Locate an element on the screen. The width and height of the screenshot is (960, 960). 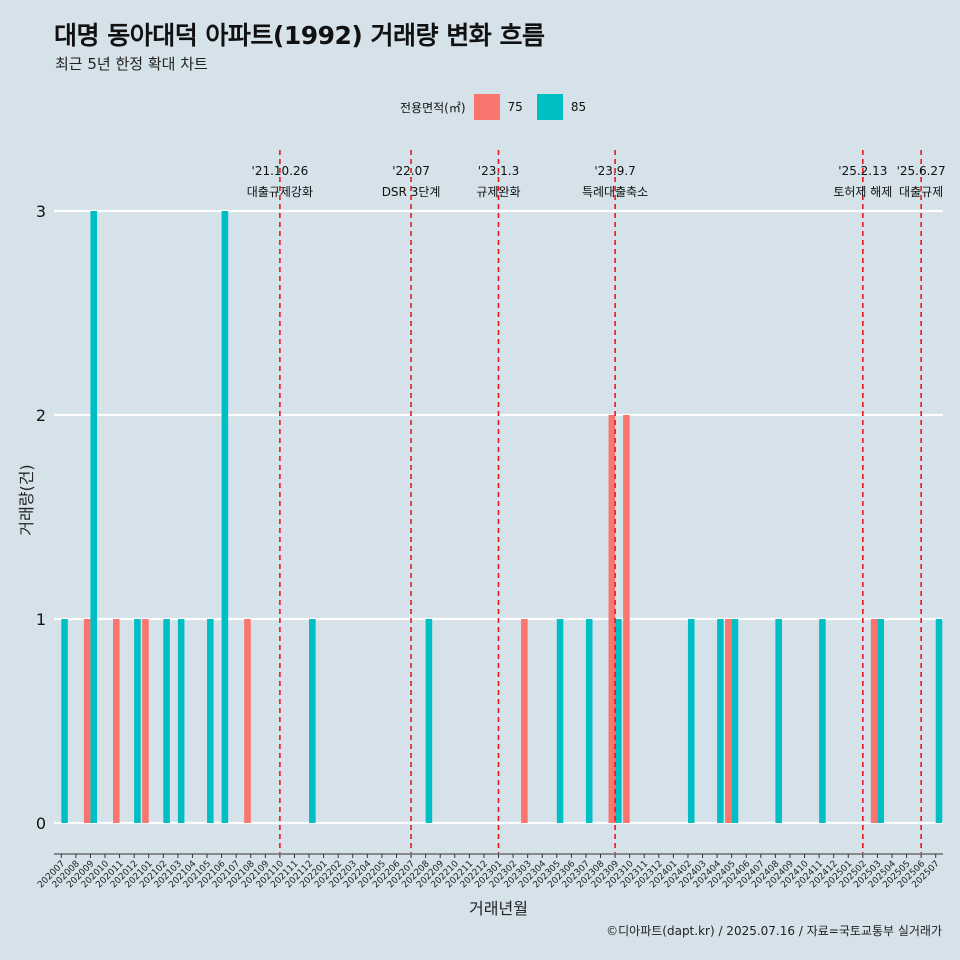
event-date-label: '21.10.26 is located at coordinates (280, 171).